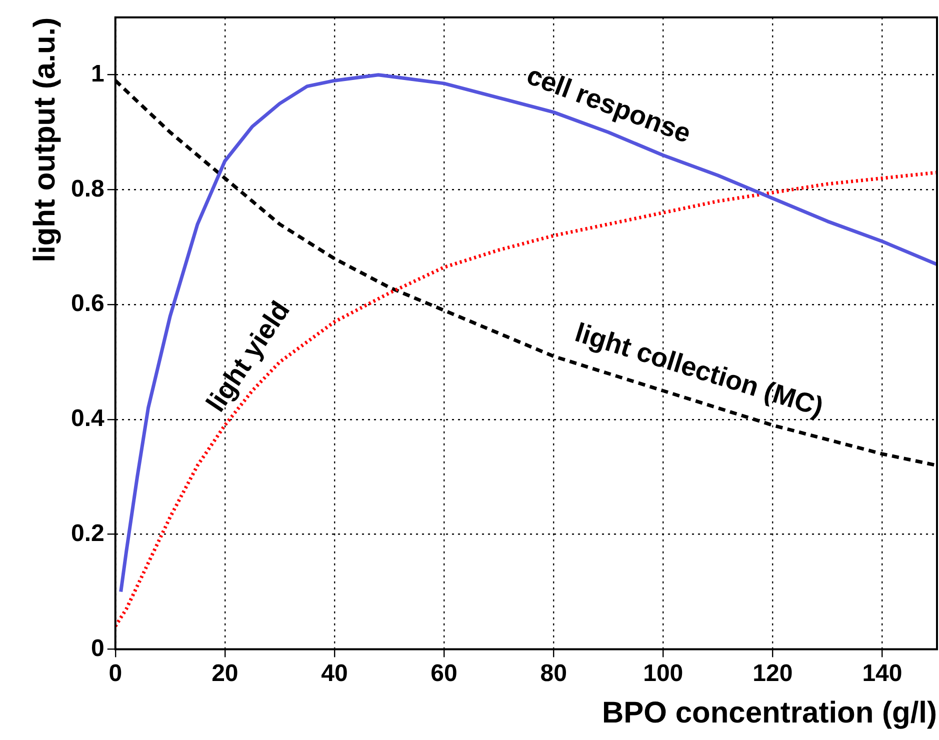  Describe the element at coordinates (882, 674) in the screenshot. I see `x-tick-label: 140` at that location.